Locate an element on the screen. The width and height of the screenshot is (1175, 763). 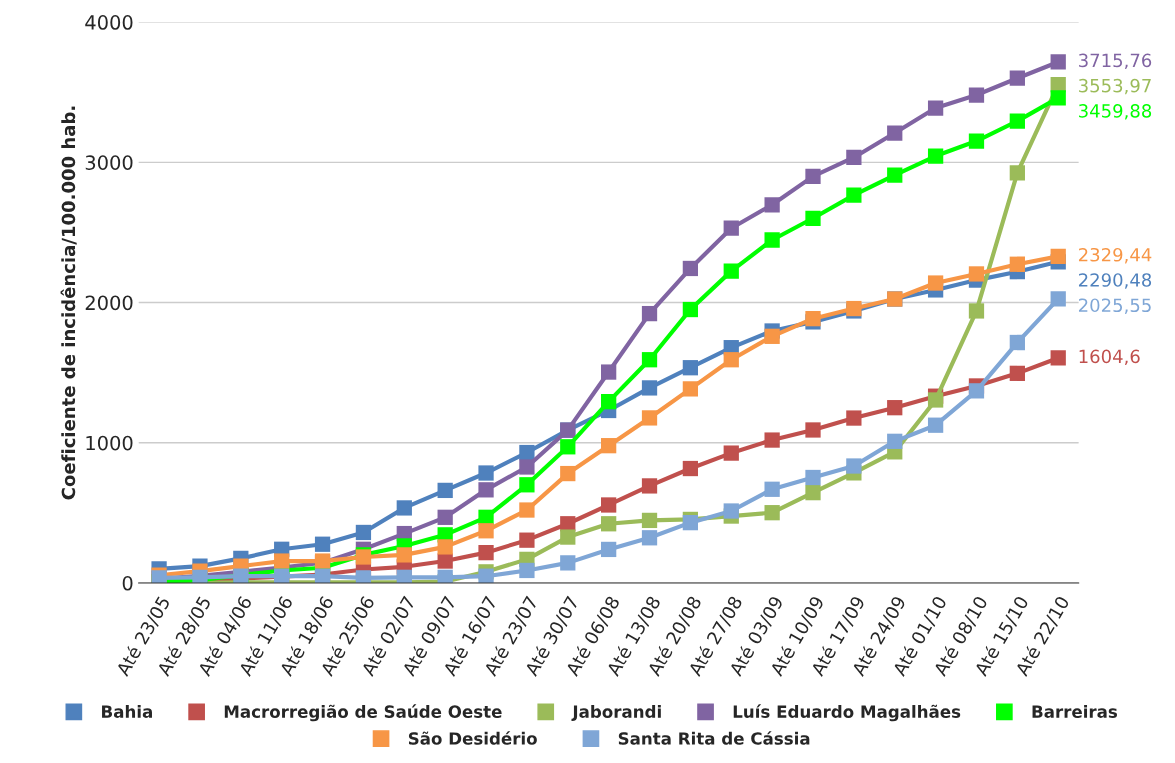
legend-label: São Desidério is located at coordinates (472, 738).